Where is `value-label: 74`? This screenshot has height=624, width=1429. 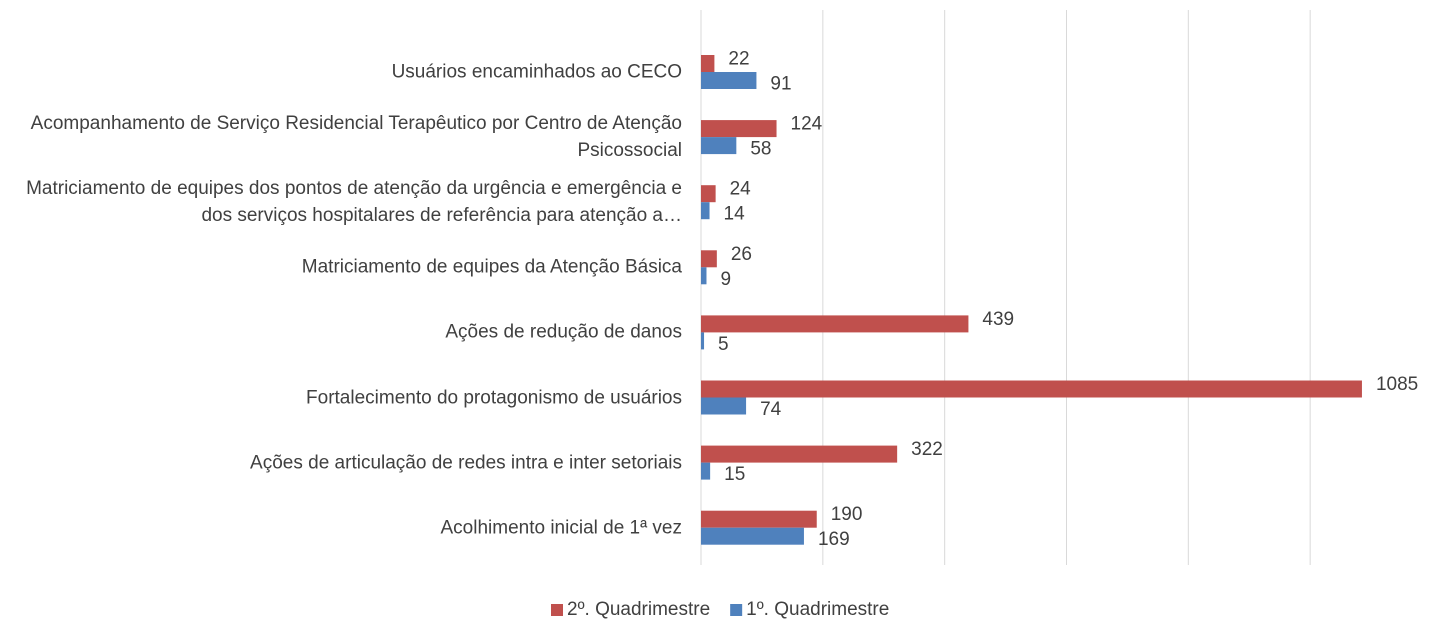 value-label: 74 is located at coordinates (771, 409).